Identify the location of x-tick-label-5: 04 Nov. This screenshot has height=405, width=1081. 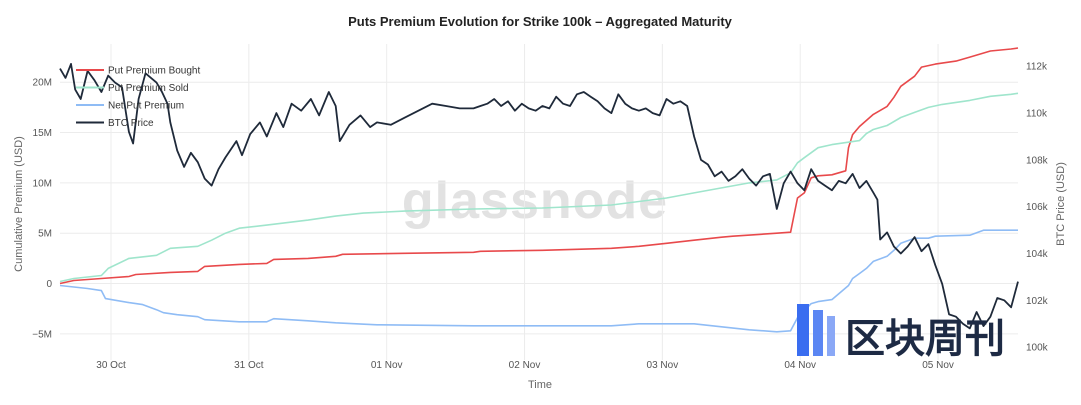
(800, 365).